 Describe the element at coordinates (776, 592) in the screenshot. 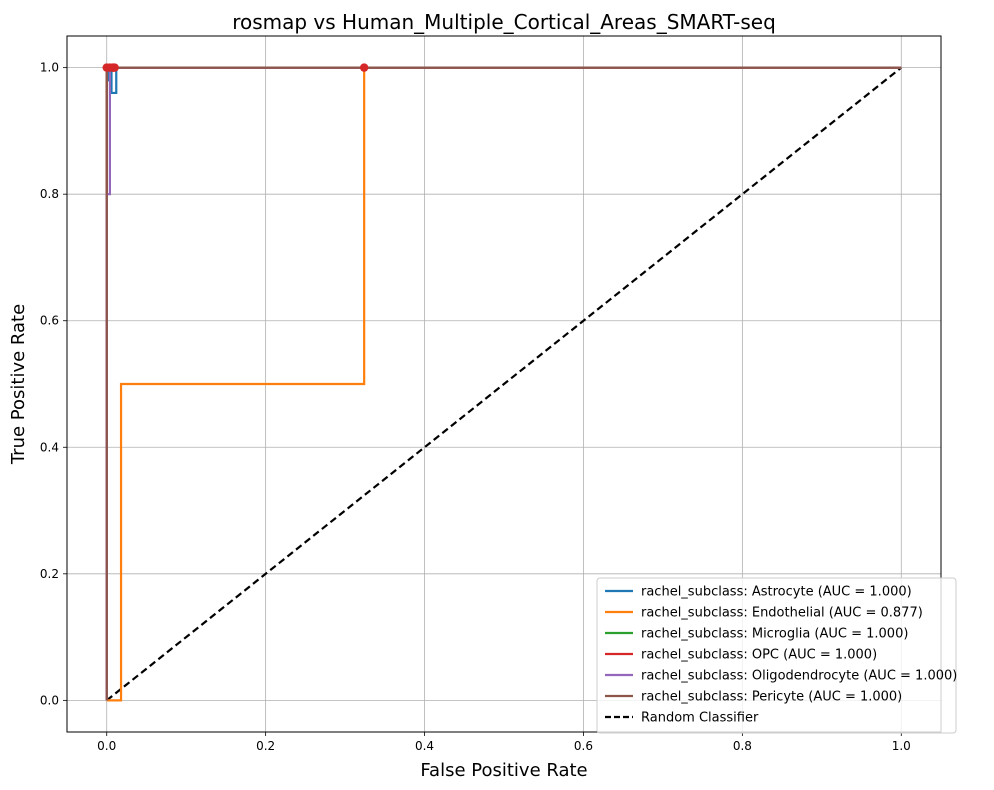

I see `legend-label: rachel_subclass: Astrocyte (AUC = 1.000)` at that location.